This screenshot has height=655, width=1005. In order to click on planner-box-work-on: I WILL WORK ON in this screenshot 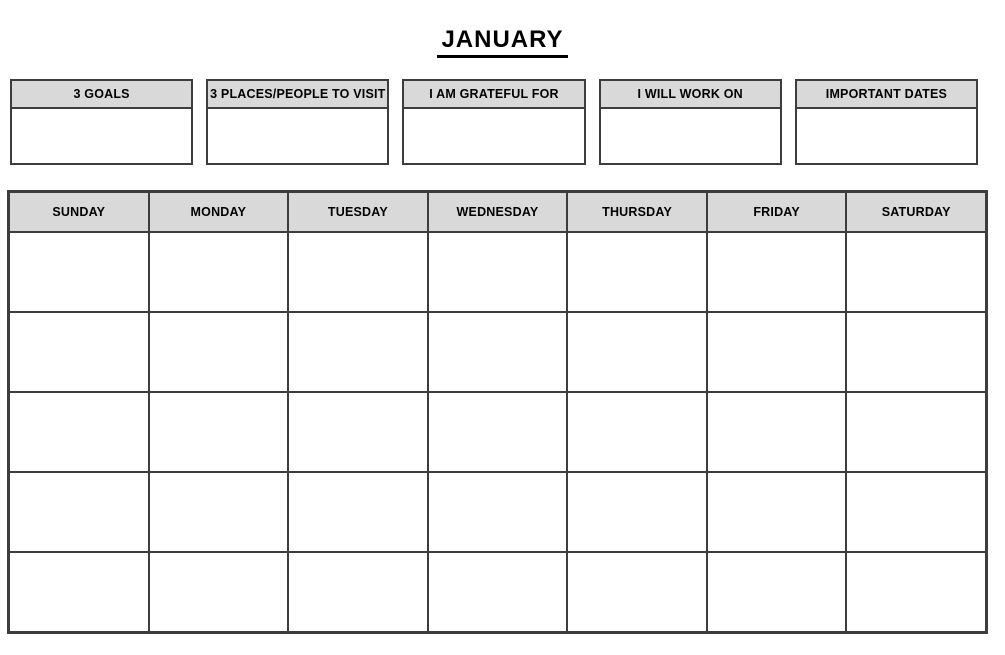, I will do `click(690, 122)`.